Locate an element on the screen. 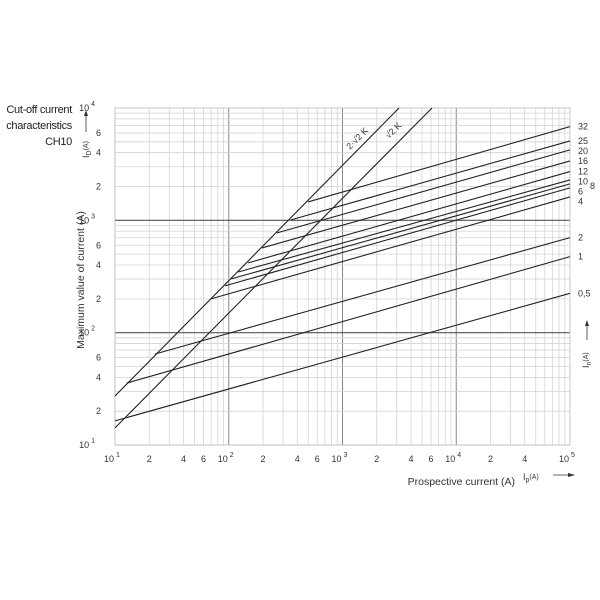 The image size is (600, 600). y-axis-symbol: ID(A) is located at coordinates (87, 149).